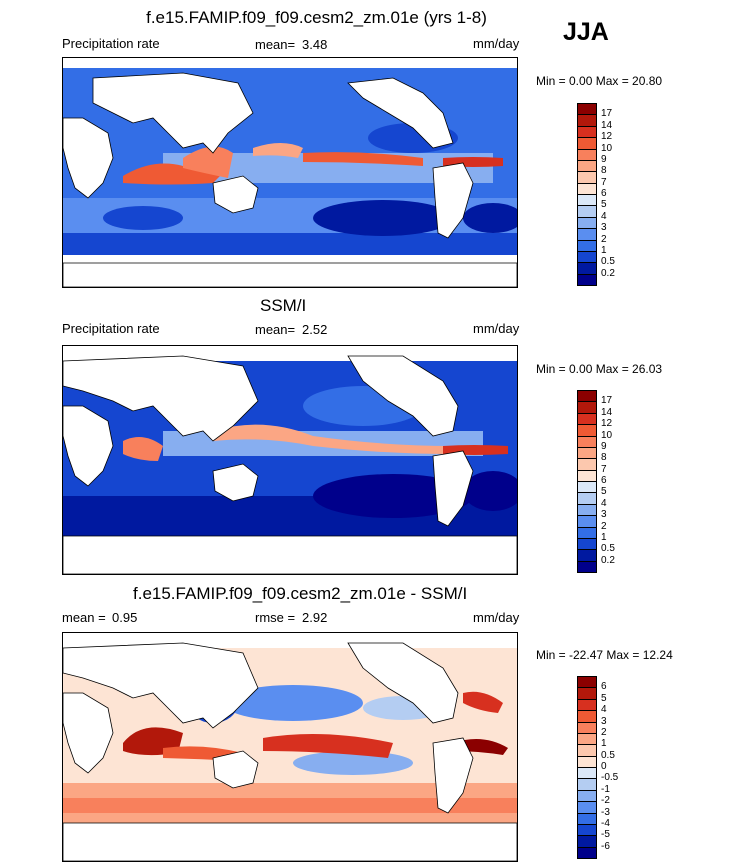 Image resolution: width=733 pixels, height=866 pixels. Describe the element at coordinates (605, 835) in the screenshot. I see `colorbar-tick-label: -5` at that location.